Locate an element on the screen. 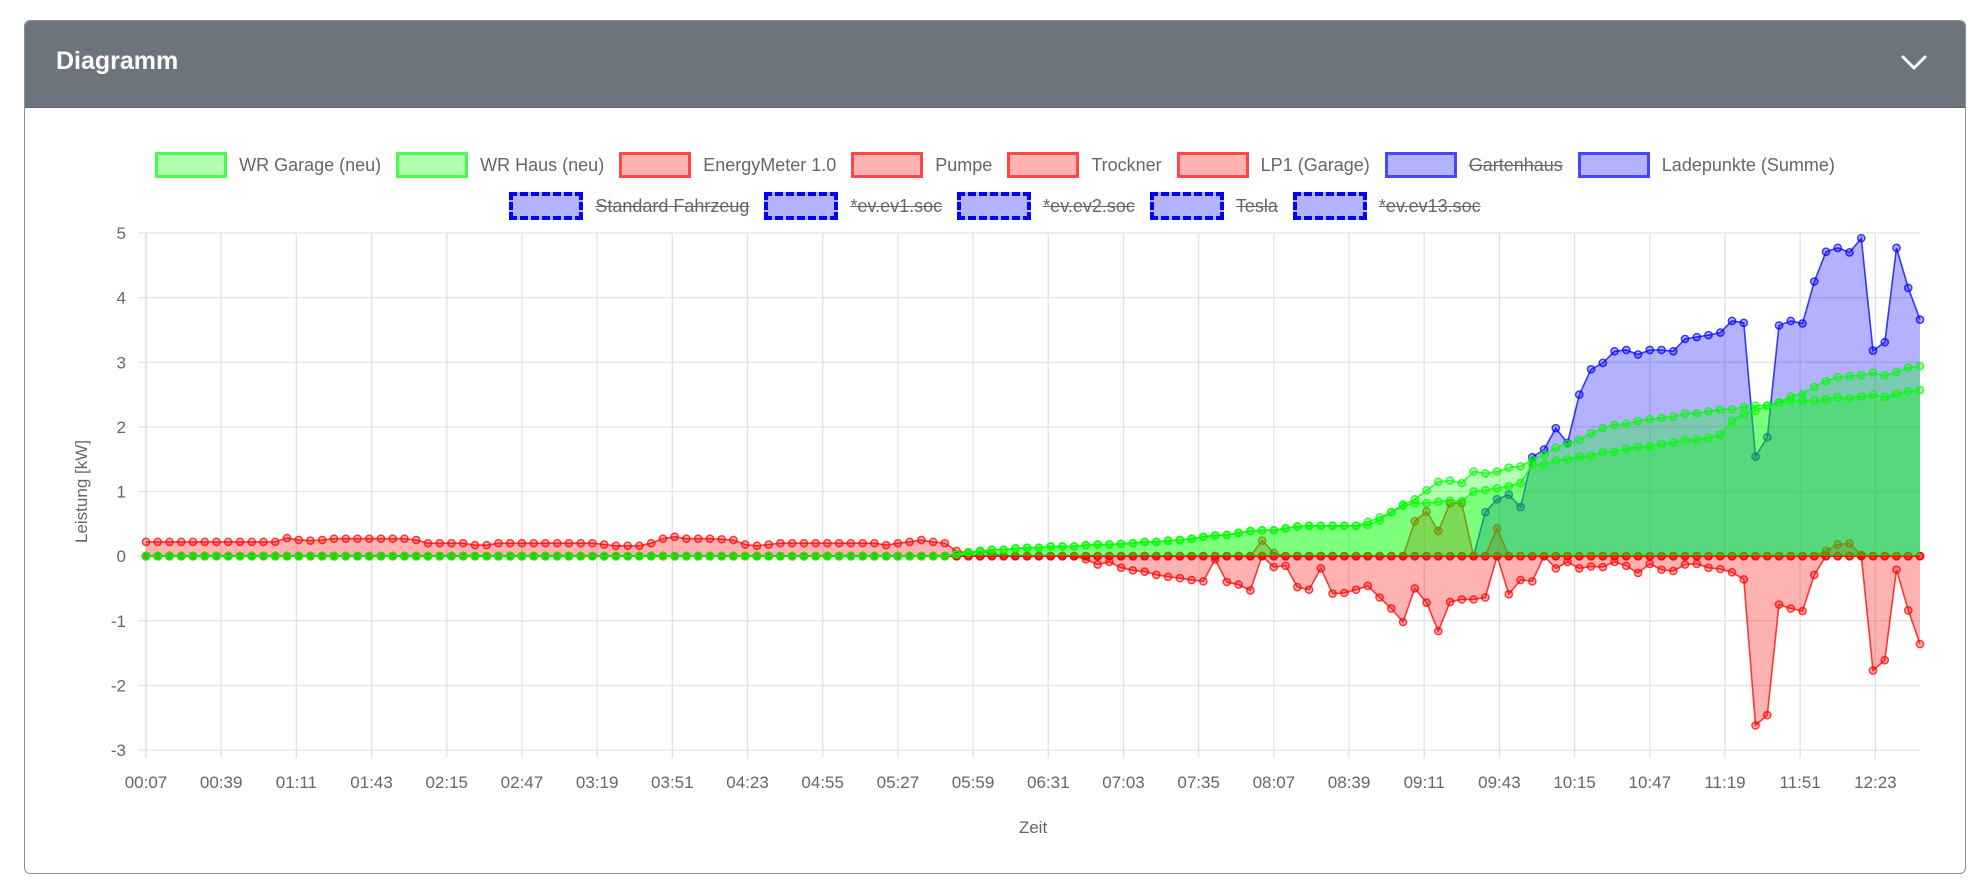 Image resolution: width=1978 pixels, height=895 pixels. chevron-down-icon is located at coordinates (1914, 63).